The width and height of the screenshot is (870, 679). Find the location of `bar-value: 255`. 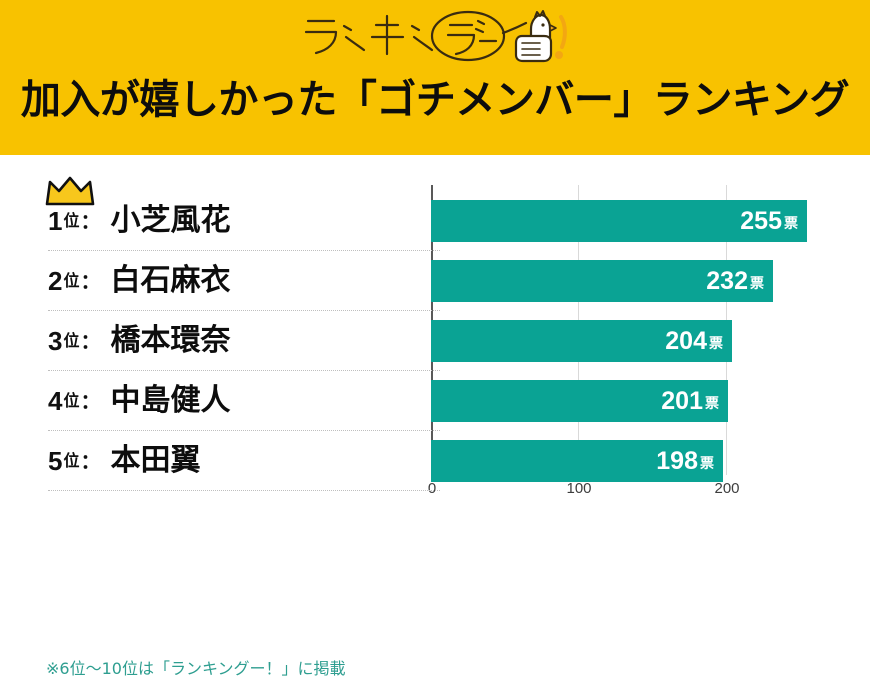

bar-value: 255 is located at coordinates (761, 220).